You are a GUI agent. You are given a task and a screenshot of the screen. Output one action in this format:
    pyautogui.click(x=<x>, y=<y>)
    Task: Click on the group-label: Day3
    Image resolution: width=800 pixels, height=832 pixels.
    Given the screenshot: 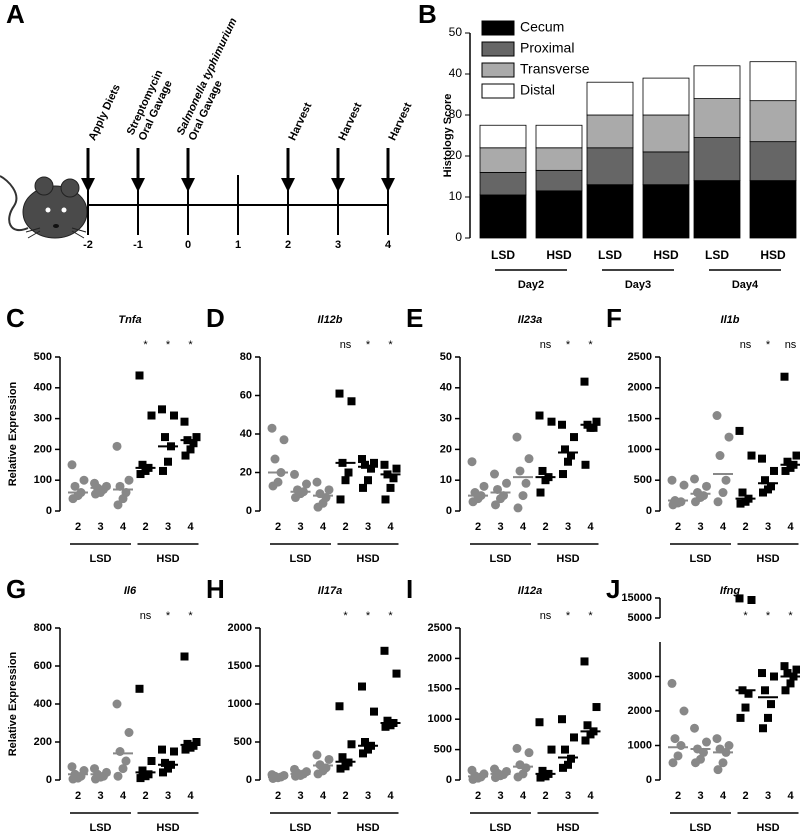 What is the action you would take?
    pyautogui.click(x=638, y=285)
    